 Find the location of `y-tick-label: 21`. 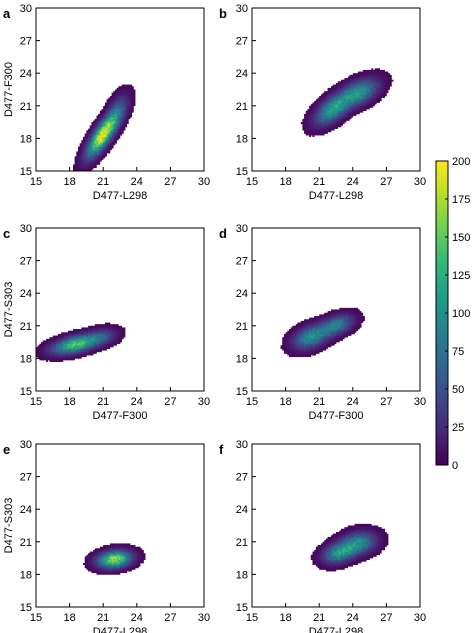

y-tick-label: 21 is located at coordinates (242, 327).